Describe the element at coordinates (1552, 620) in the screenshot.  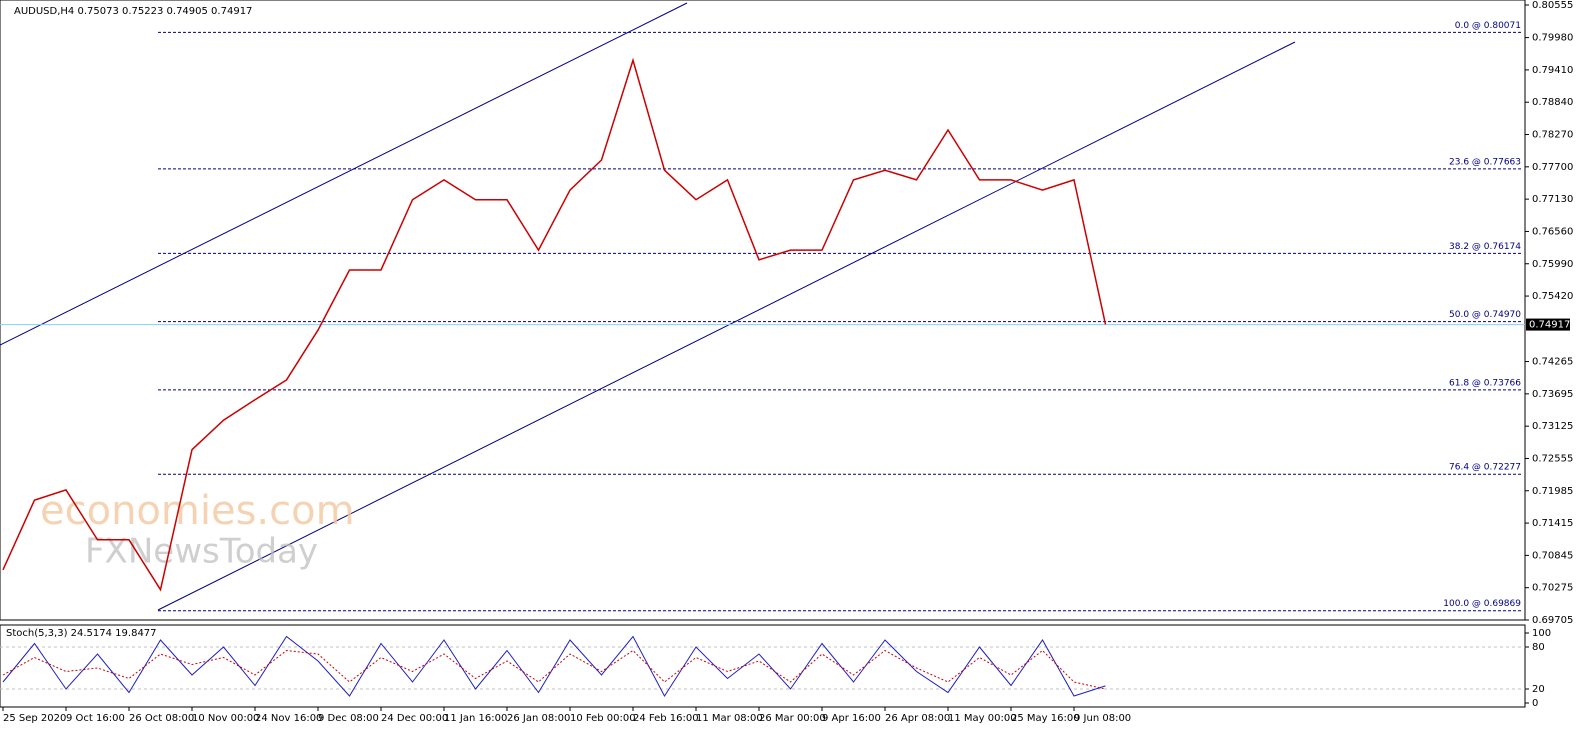
I see `y-tick-label: 0.69705` at that location.